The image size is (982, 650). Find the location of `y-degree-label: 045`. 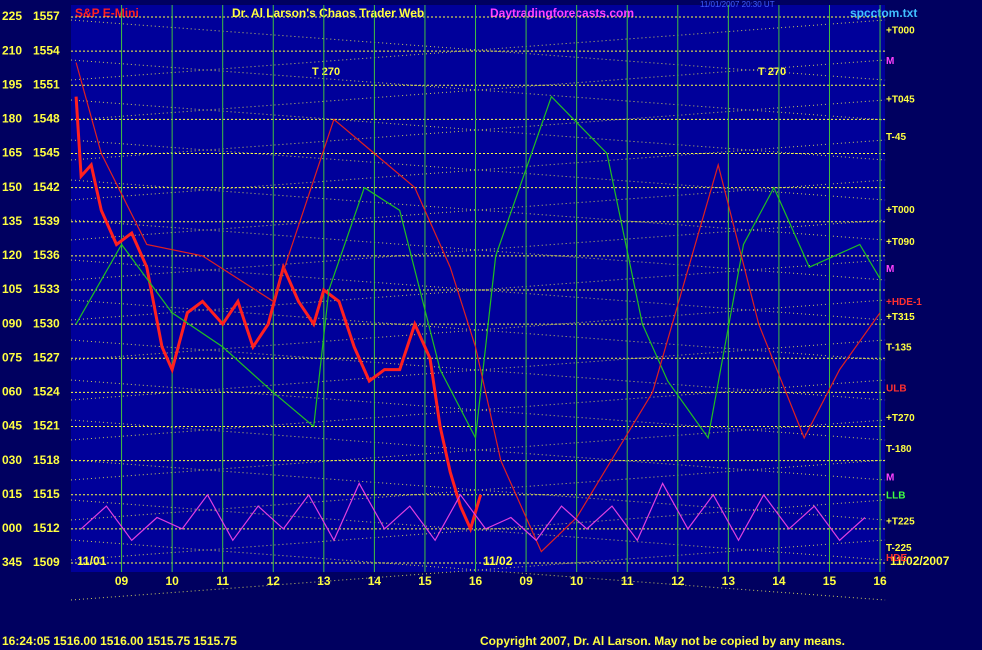

y-degree-label: 045 is located at coordinates (12, 426).